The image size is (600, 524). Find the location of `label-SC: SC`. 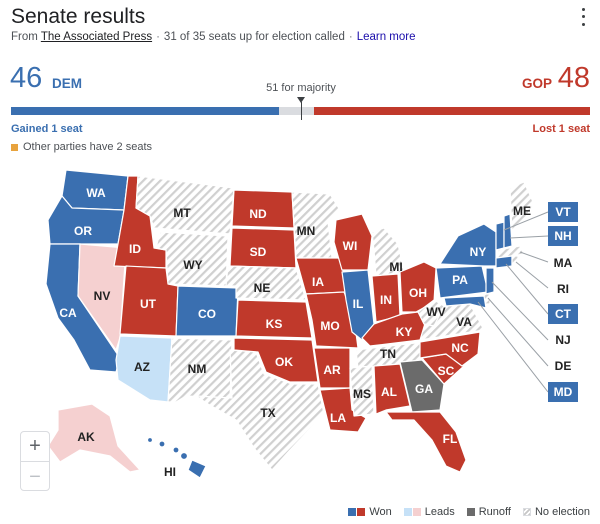

label-SC: SC is located at coordinates (446, 371).